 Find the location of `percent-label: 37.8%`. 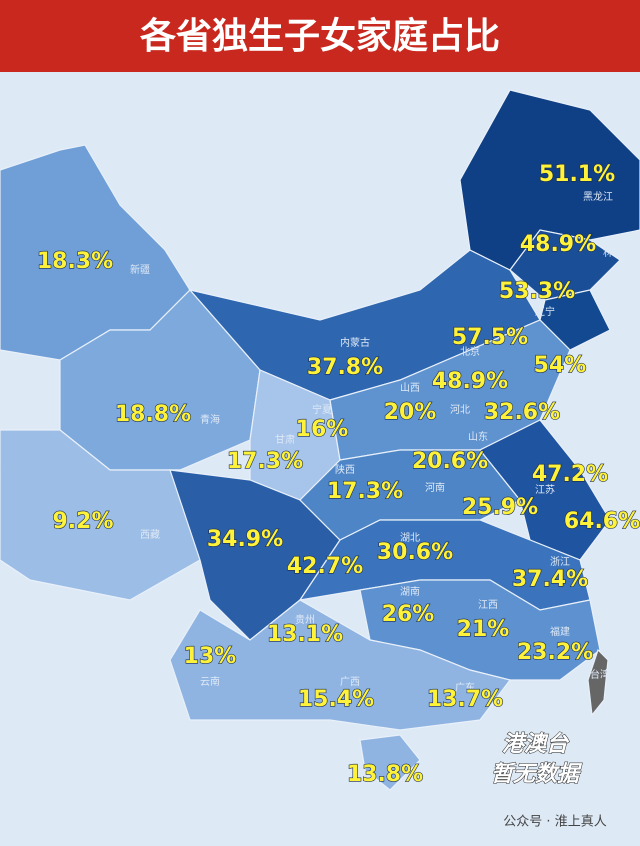

percent-label: 37.8% is located at coordinates (345, 367).